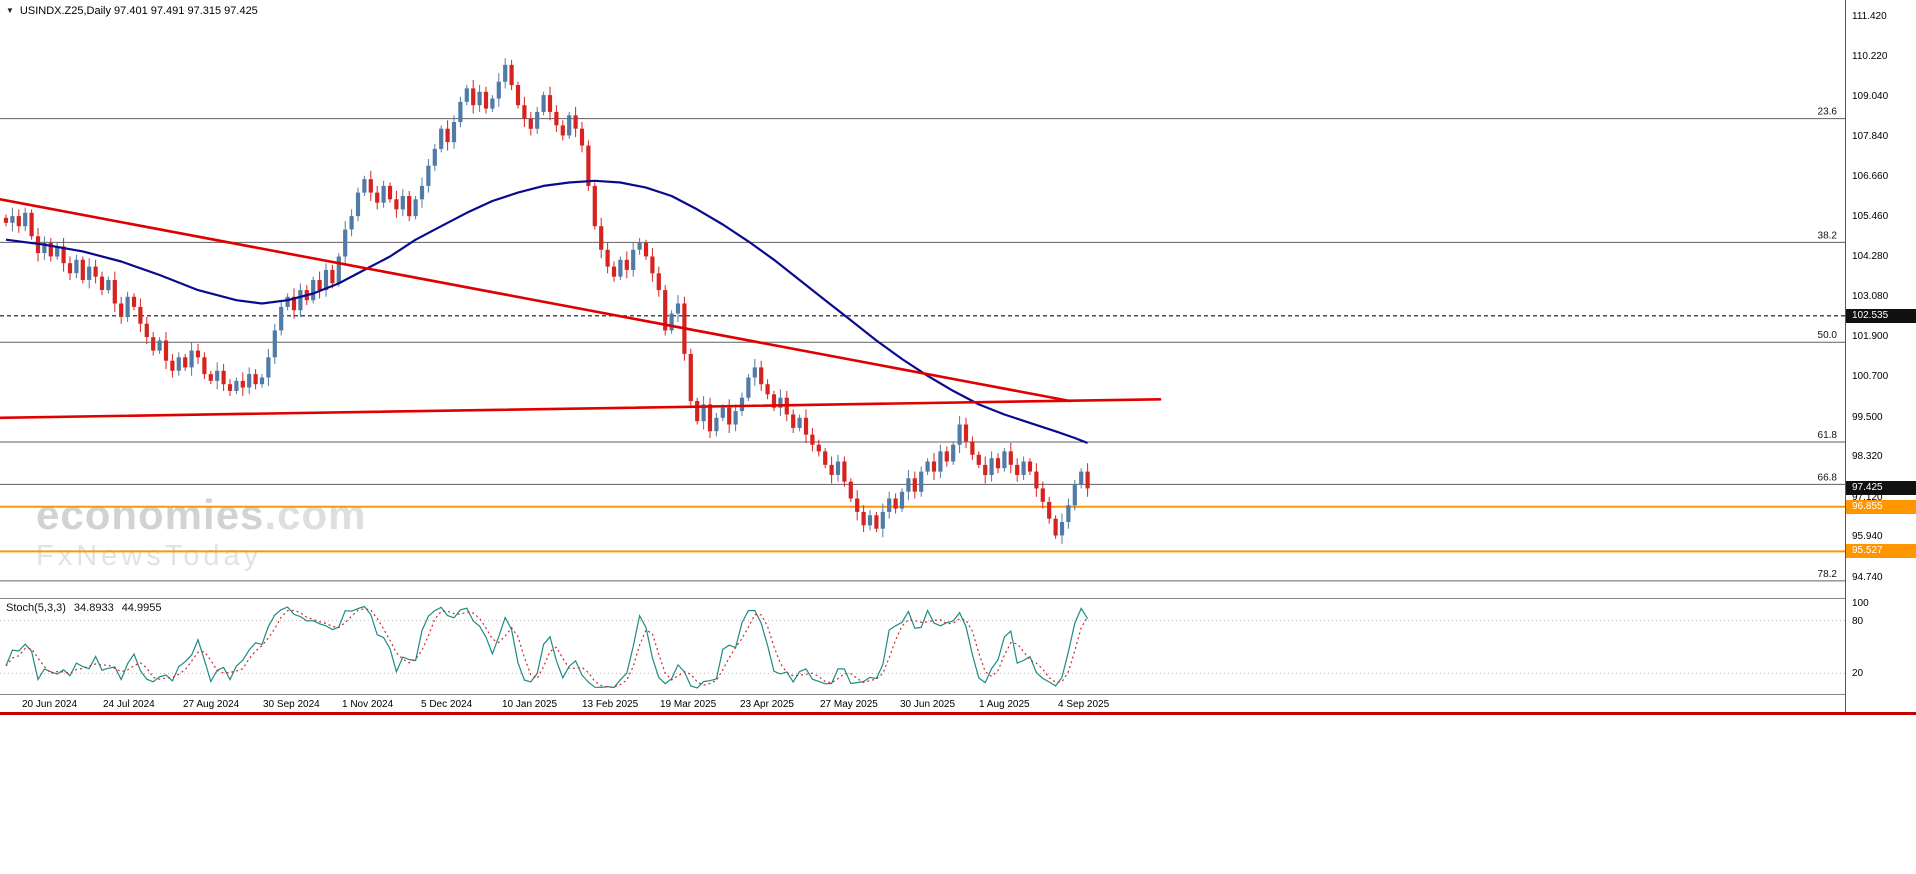 This screenshot has height=874, width=1916. I want to click on stoch-name: Stoch(5,3,3), so click(36, 608).